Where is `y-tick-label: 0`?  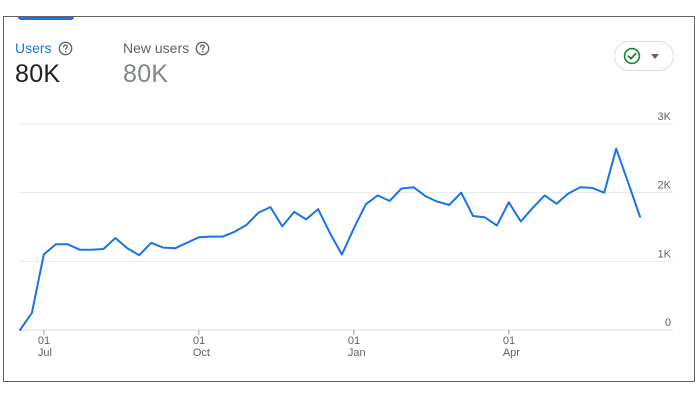 y-tick-label: 0 is located at coordinates (668, 323).